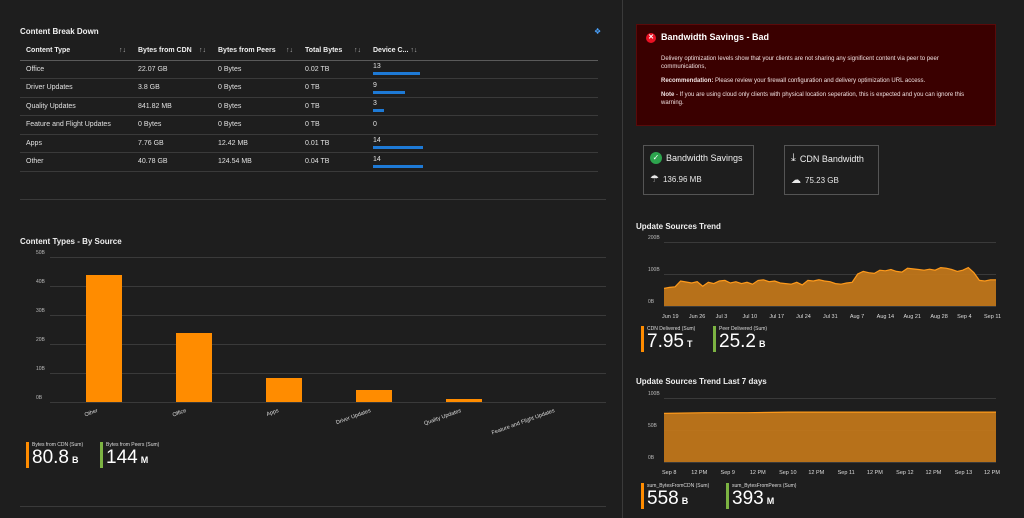 The height and width of the screenshot is (518, 1024). What do you see at coordinates (698, 170) in the screenshot?
I see `bandwidth-savings-card: ✓ Bandwidth Savings ☂ 136.96 MB` at bounding box center [698, 170].